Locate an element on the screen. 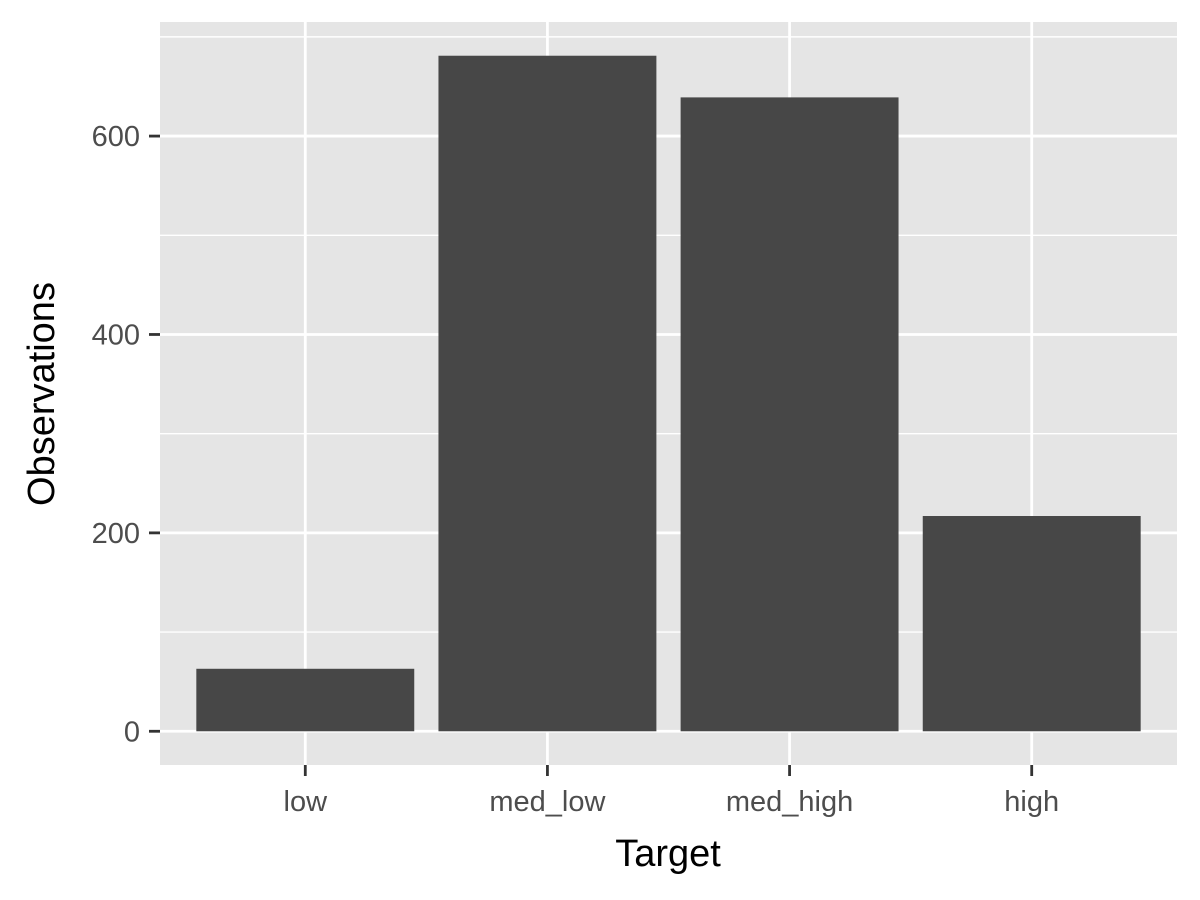  x-tick-label: high is located at coordinates (1031, 802).